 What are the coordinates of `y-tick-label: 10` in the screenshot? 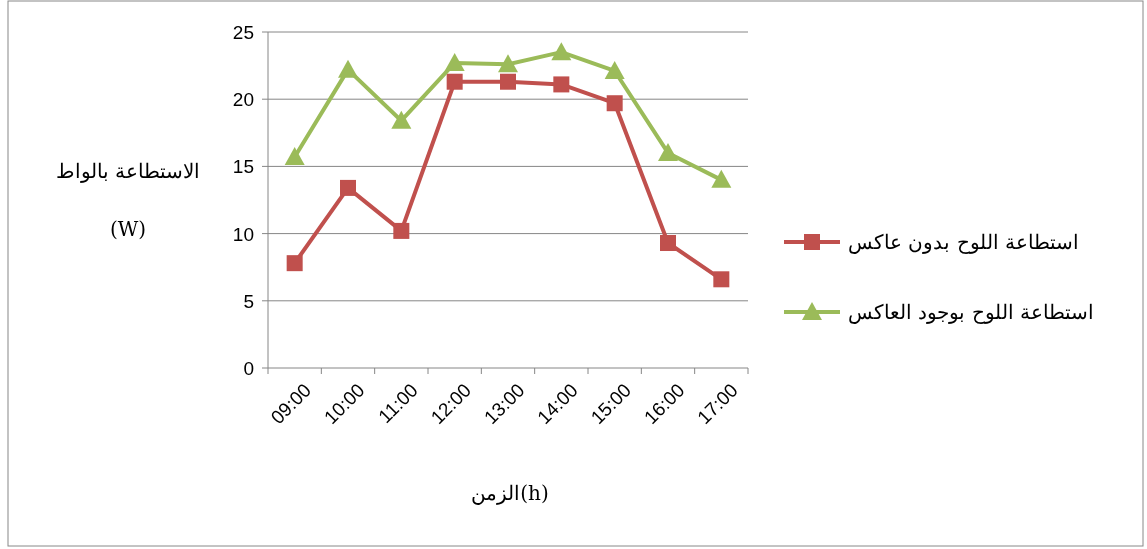 It's located at (243, 234).